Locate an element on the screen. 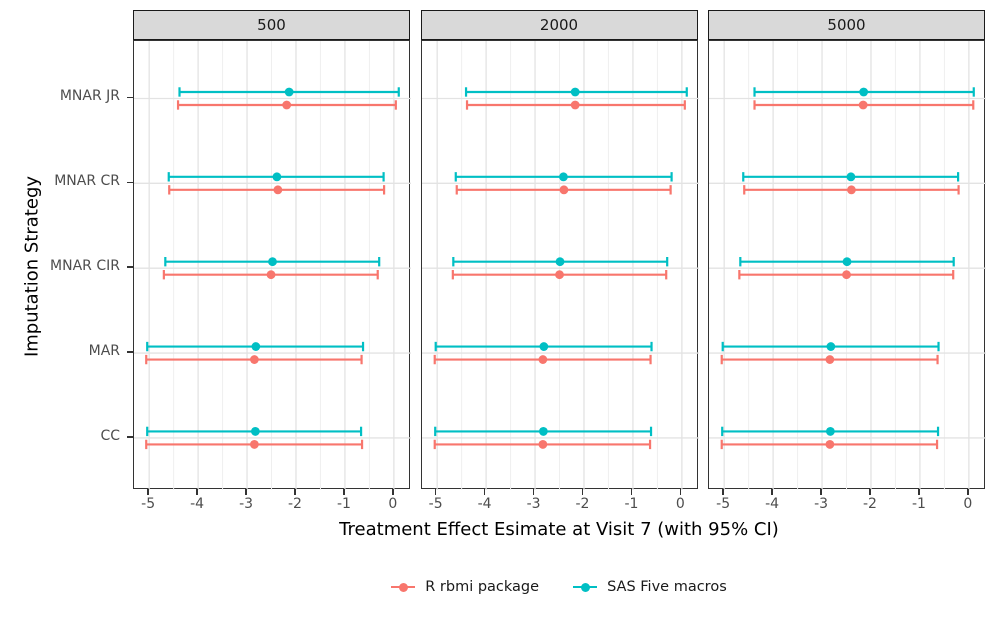 The image size is (1000, 625). y-tick-label: MAR is located at coordinates (104, 351).